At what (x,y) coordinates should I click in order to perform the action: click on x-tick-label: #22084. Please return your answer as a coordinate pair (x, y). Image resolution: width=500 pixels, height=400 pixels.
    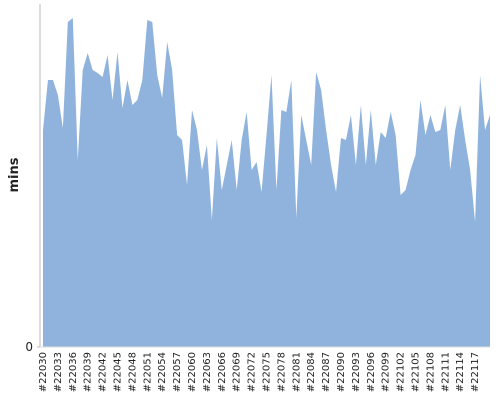
    Looking at the image, I should click on (311, 372).